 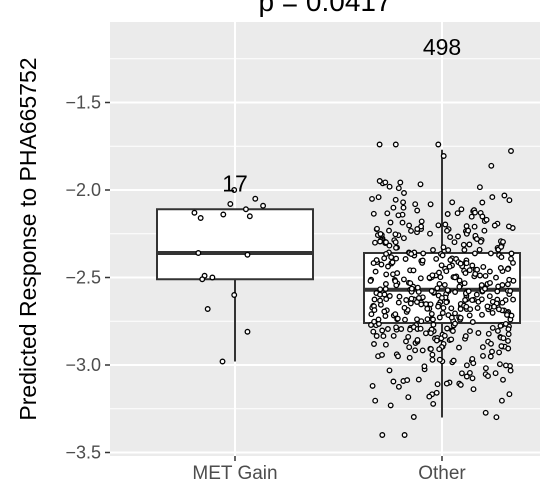 I want to click on count-label: 498, so click(x=442, y=47).